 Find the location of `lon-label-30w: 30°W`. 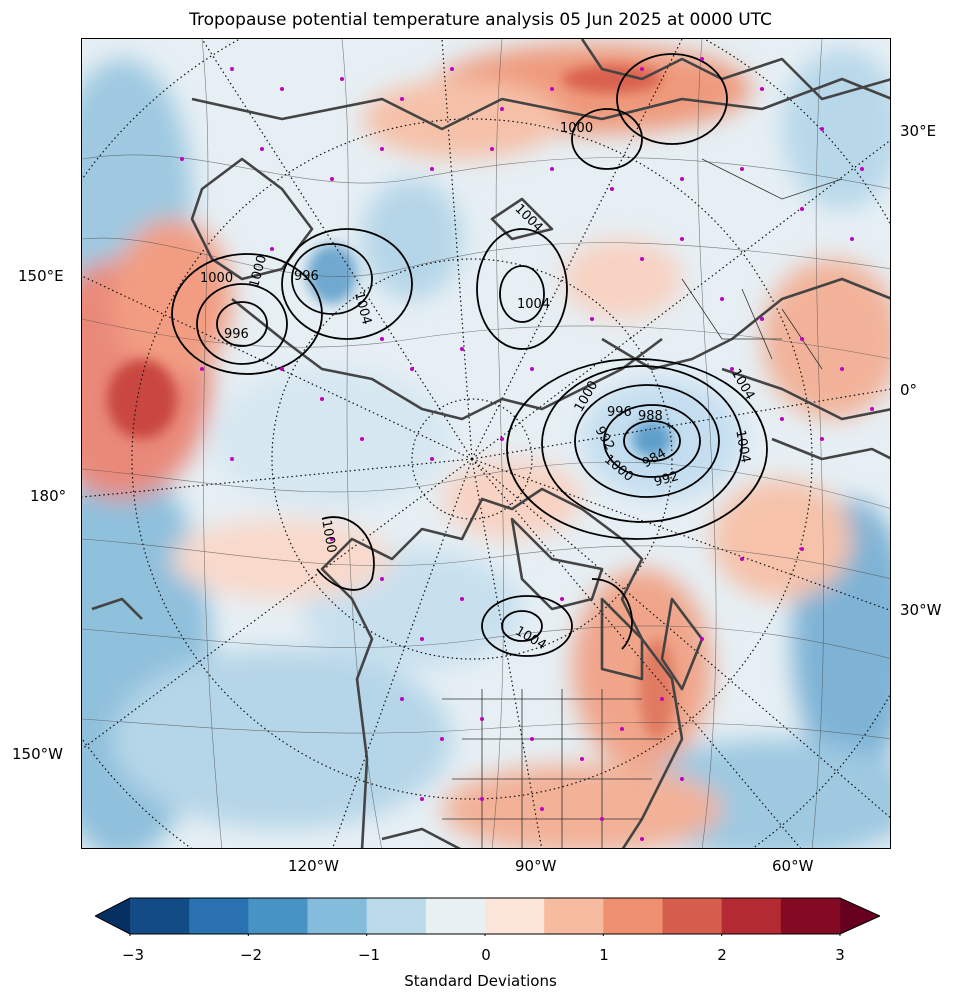

lon-label-30w: 30°W is located at coordinates (921, 610).